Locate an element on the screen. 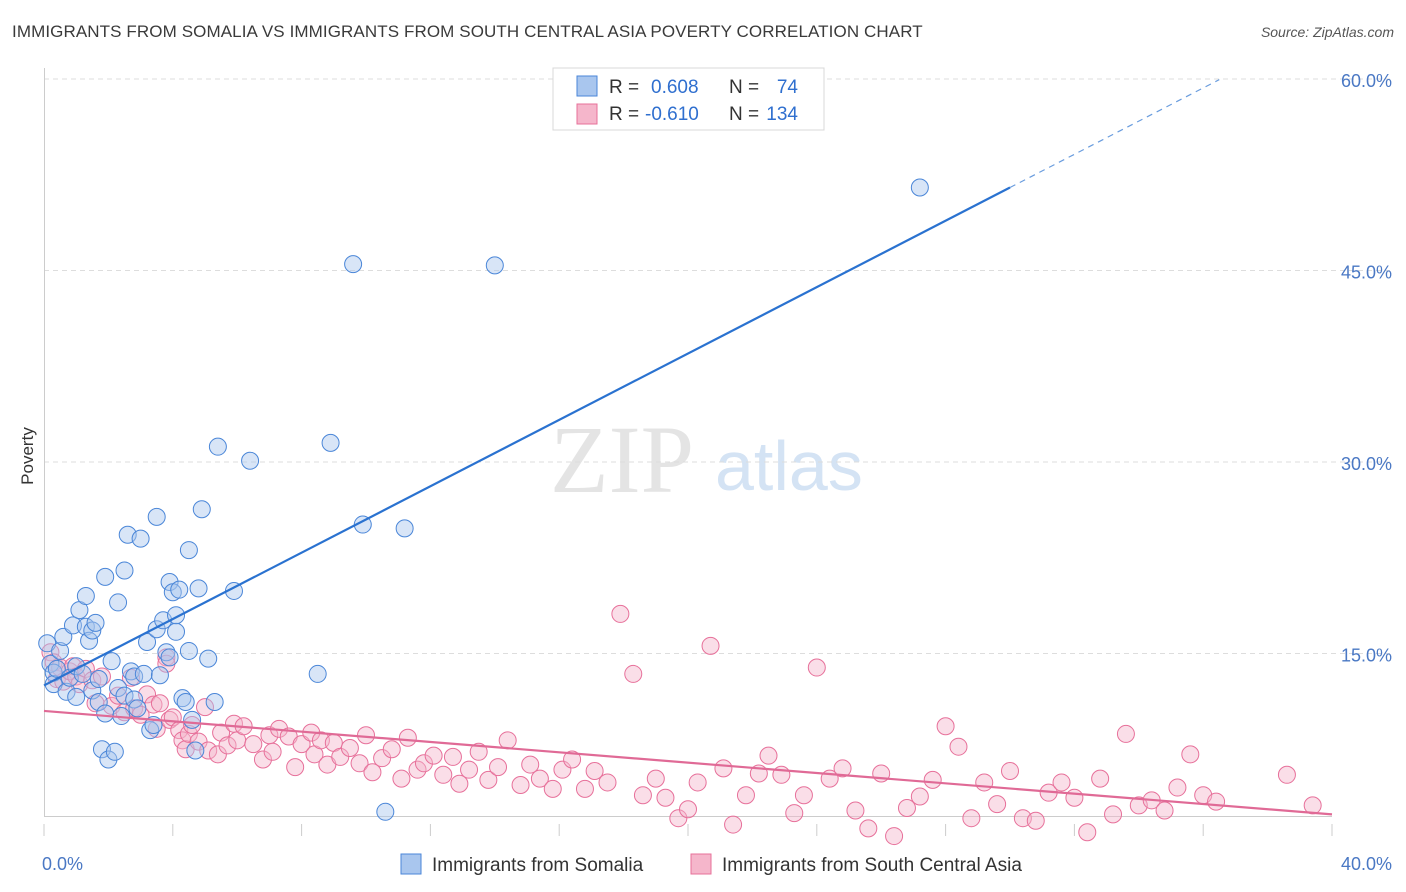 This screenshot has height=892, width=1406. legend-n-label-somalia: N = is located at coordinates (744, 87).